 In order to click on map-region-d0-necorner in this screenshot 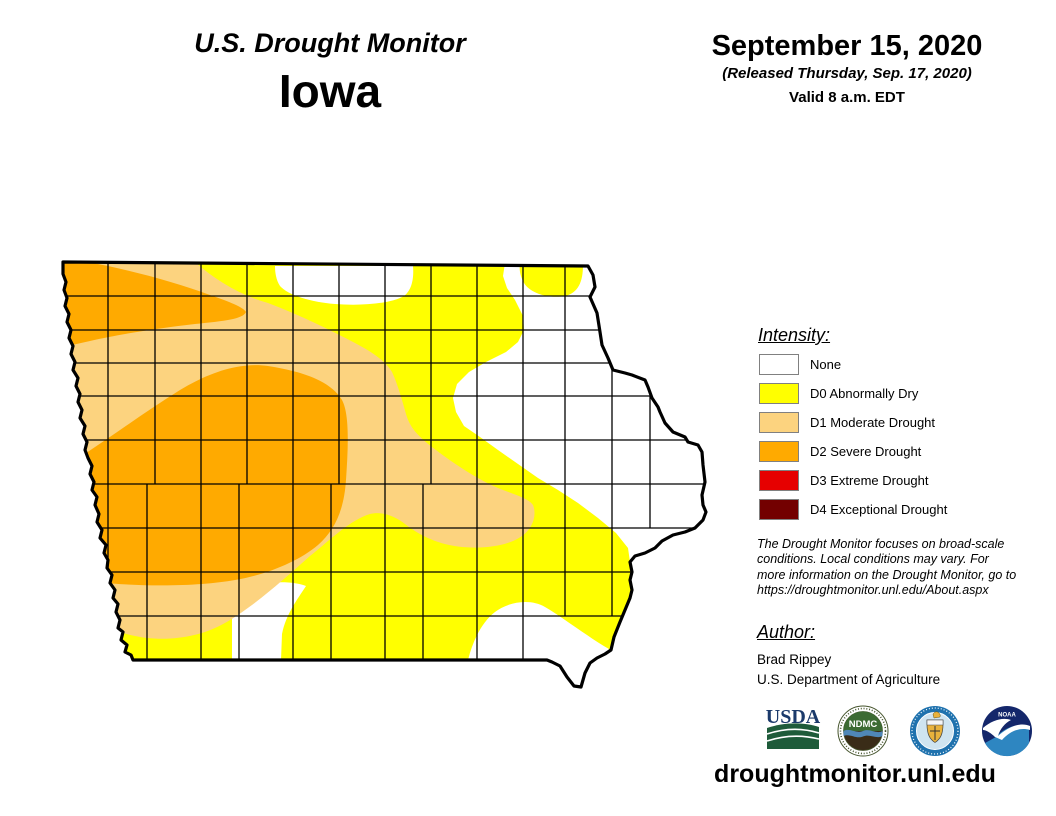, I will do `click(551, 280)`.